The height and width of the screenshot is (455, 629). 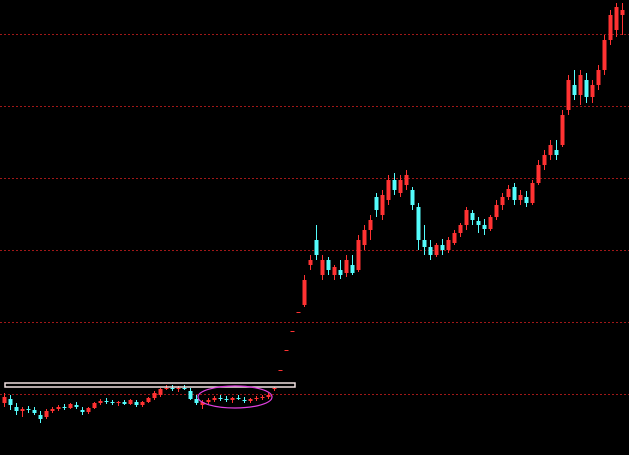 What do you see at coordinates (235, 397) in the screenshot?
I see `highlight-ellipse` at bounding box center [235, 397].